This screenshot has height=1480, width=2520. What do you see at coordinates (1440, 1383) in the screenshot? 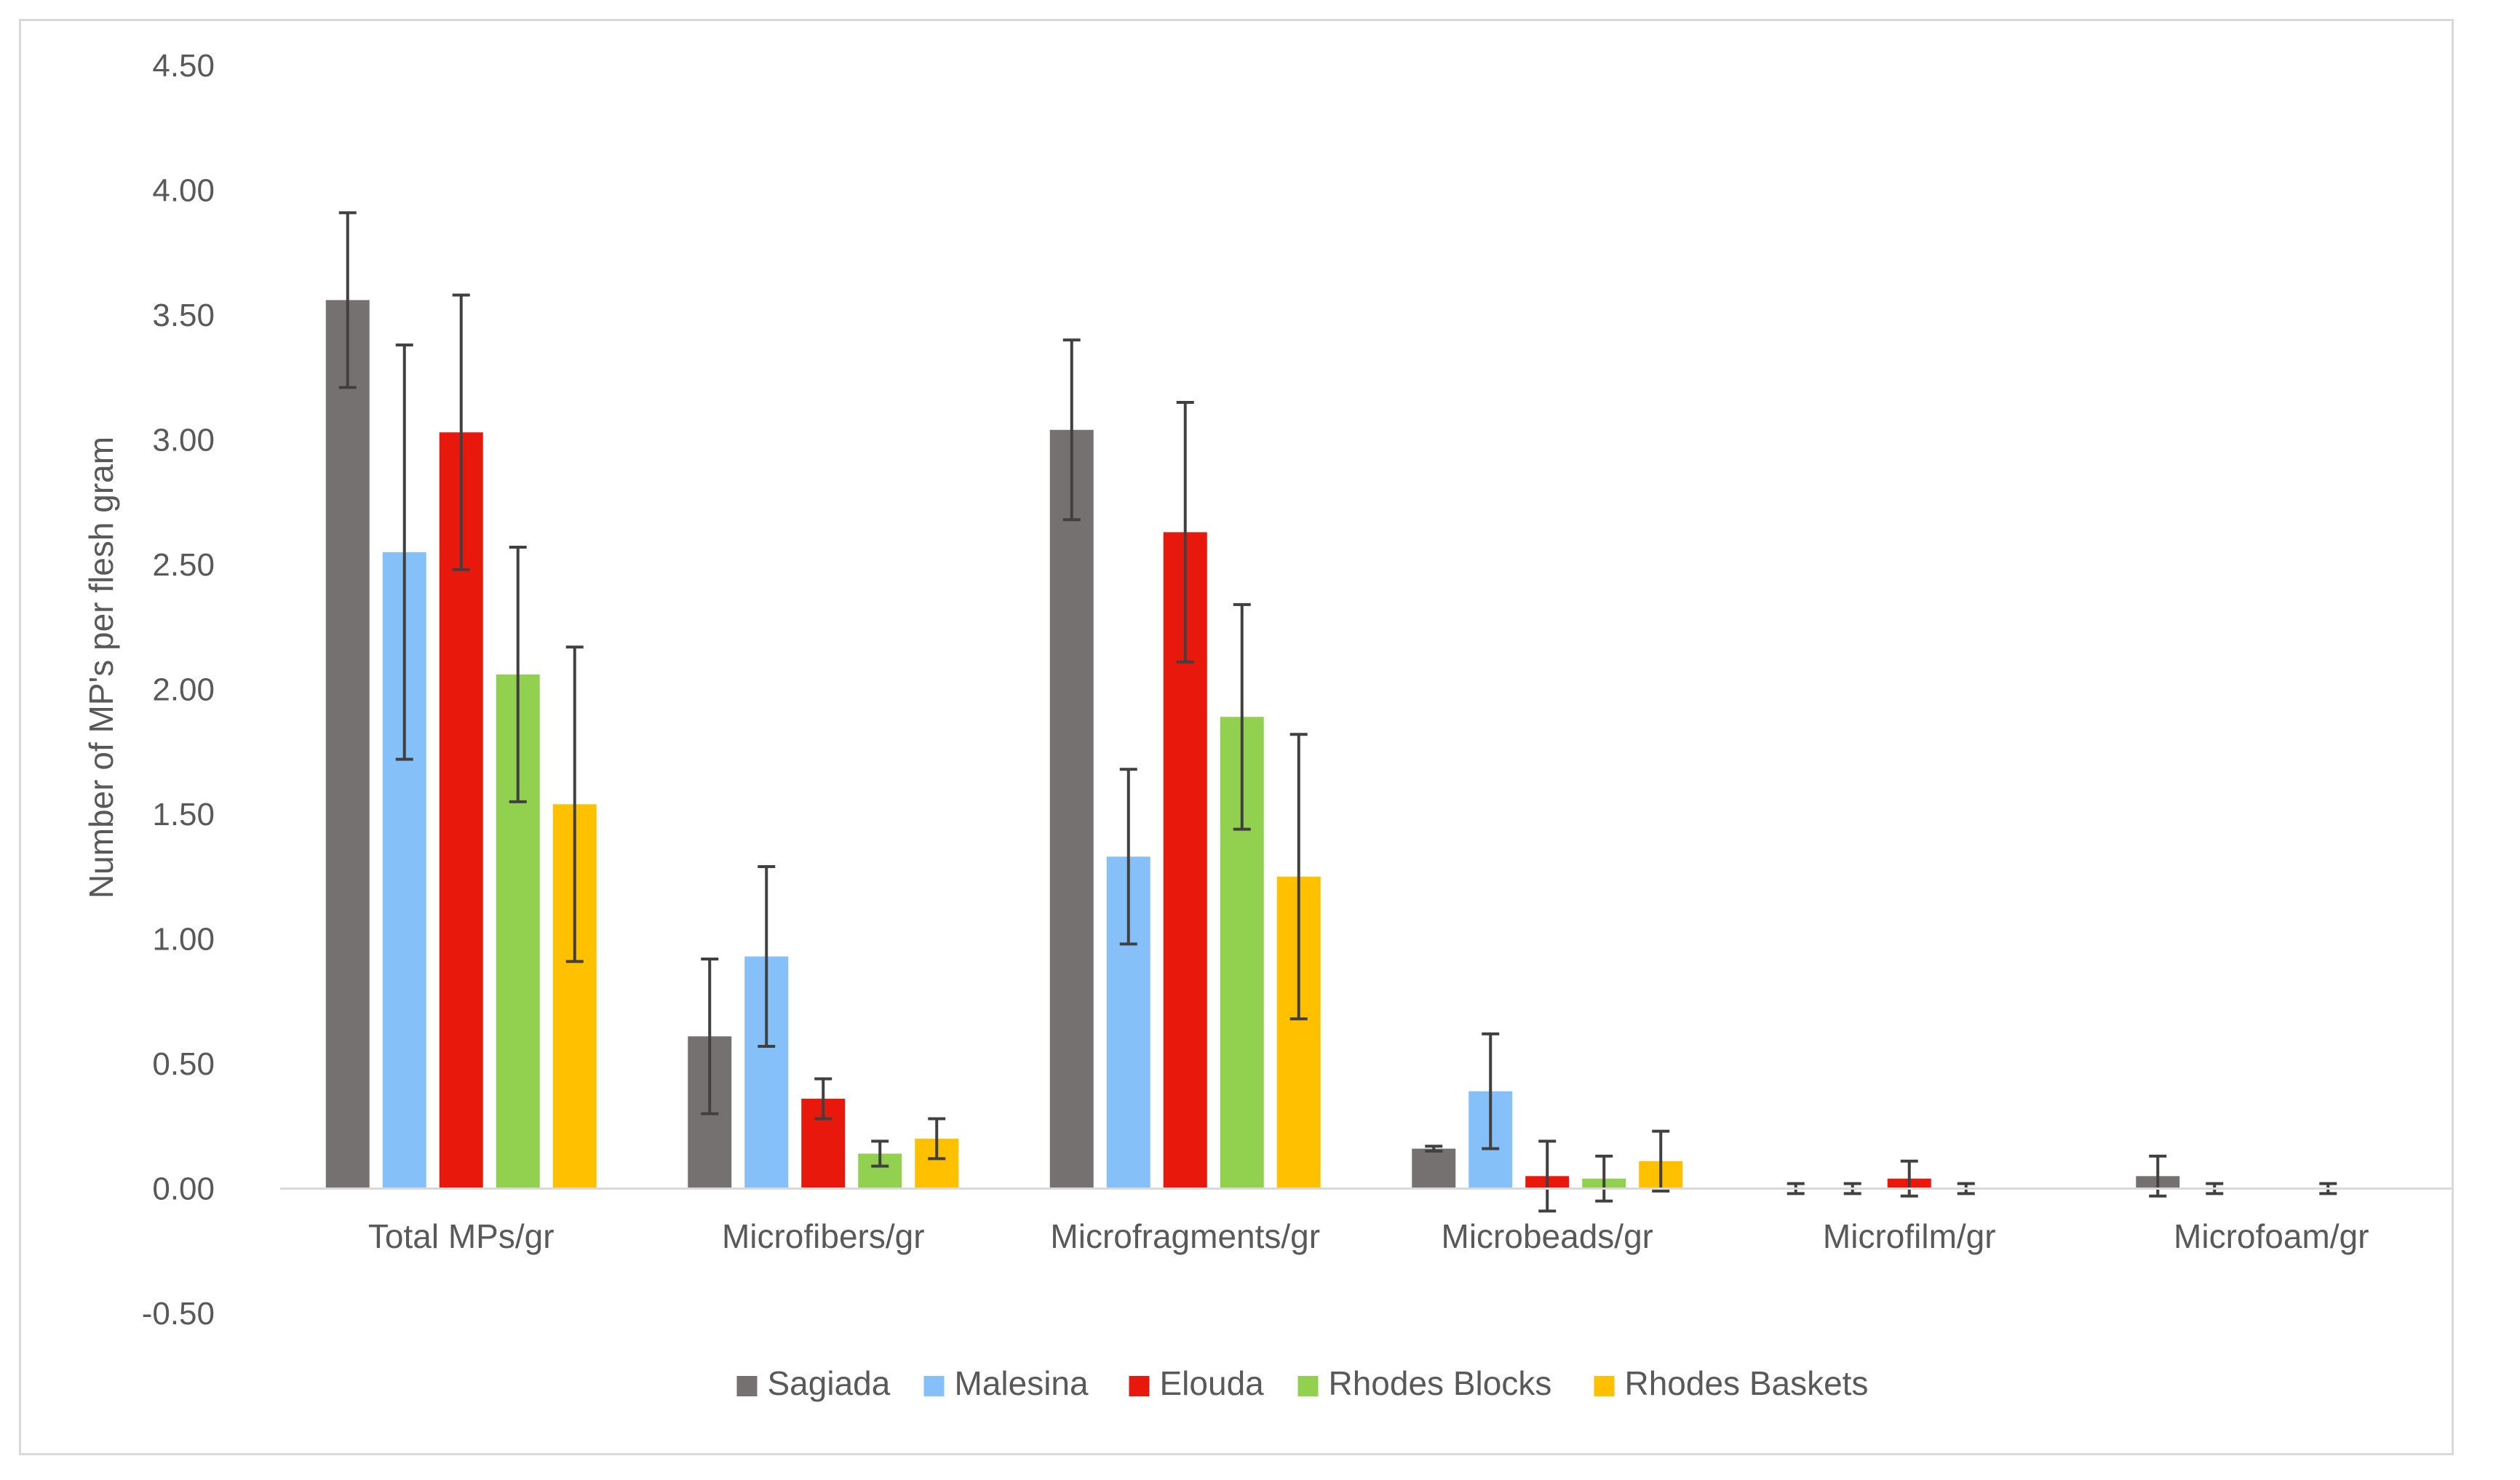
I see `legend-label: Rhodes Blocks` at bounding box center [1440, 1383].